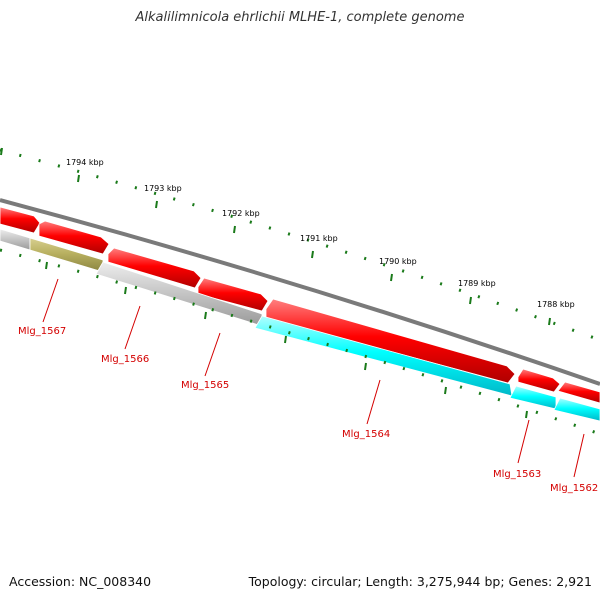  I want to click on kbp-label-1794: 1794 kbp, so click(85, 162).